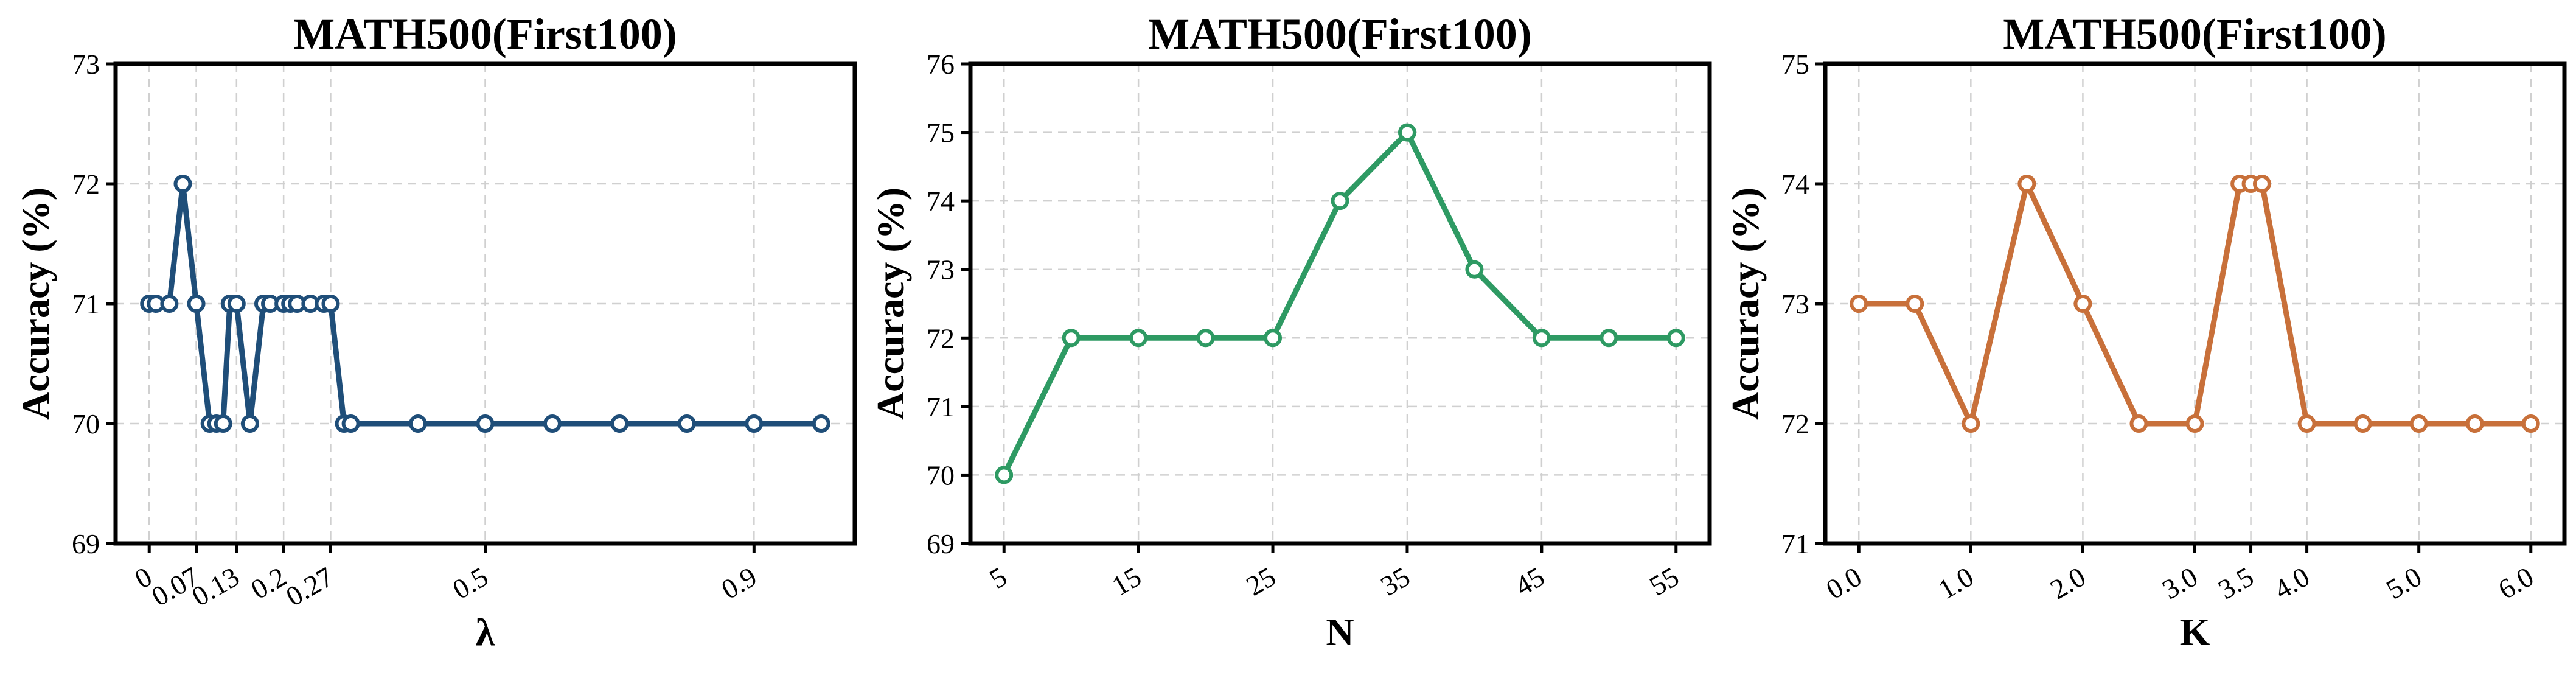  What do you see at coordinates (2195, 632) in the screenshot?
I see `x-axis-label: K` at bounding box center [2195, 632].